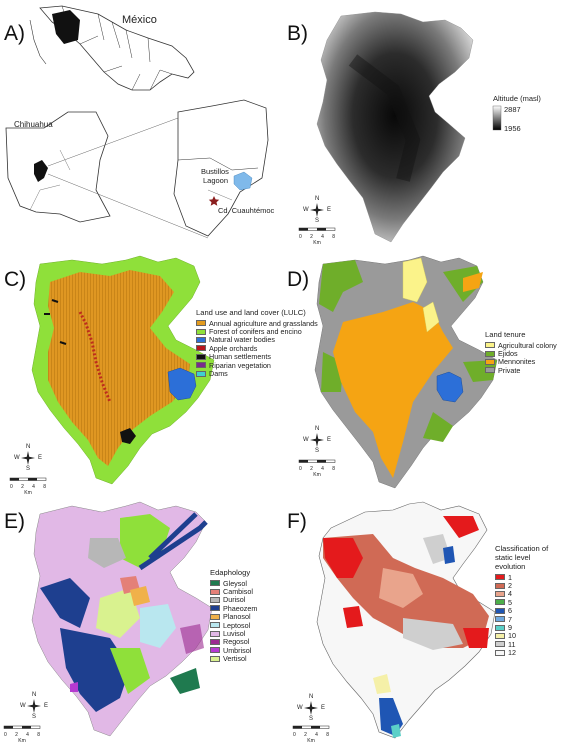 Image resolution: width=566 pixels, height=744 pixels. I want to click on static-level-legend-title-1: Classification of, so click(522, 548).